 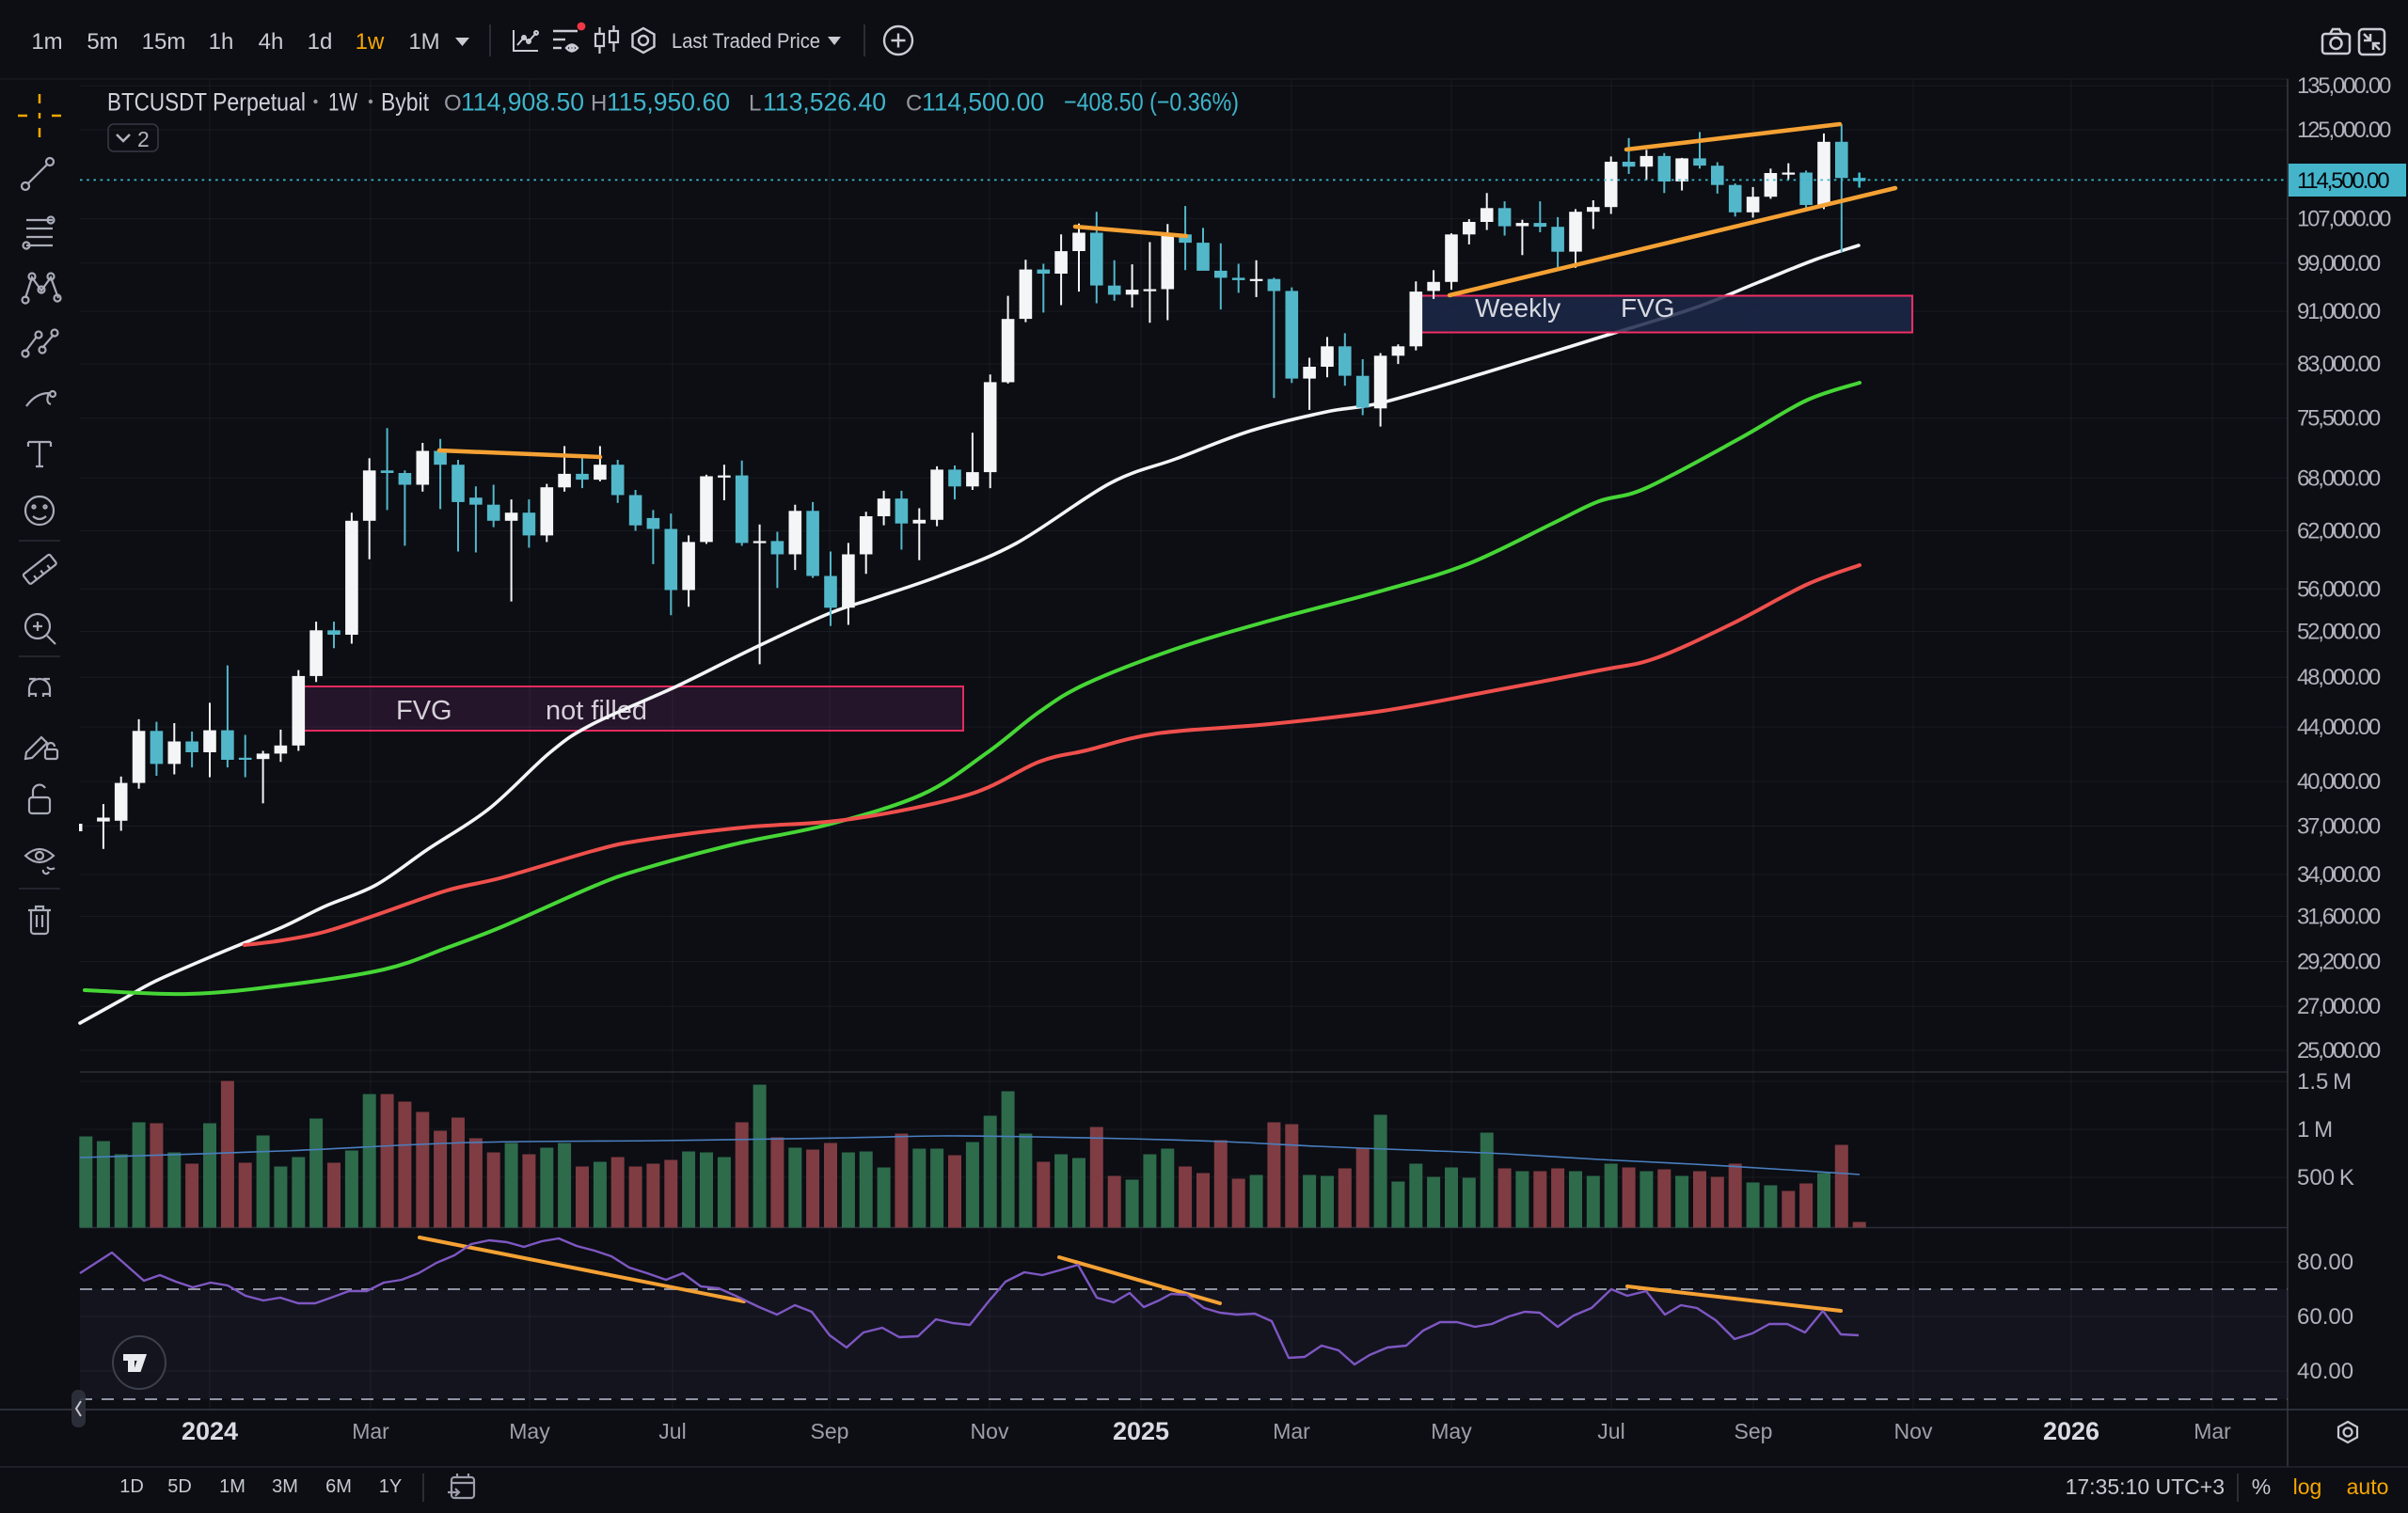 What do you see at coordinates (1518, 308) in the screenshot?
I see `svg-text: Weekly` at bounding box center [1518, 308].